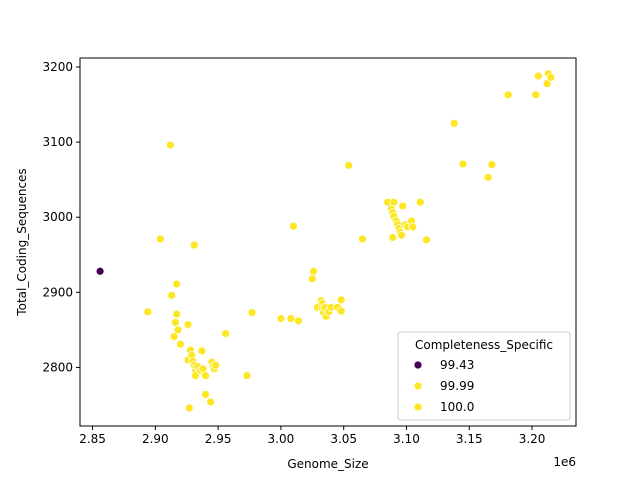  Describe the element at coordinates (57, 367) in the screenshot. I see `y-tick-label: 2800` at that location.